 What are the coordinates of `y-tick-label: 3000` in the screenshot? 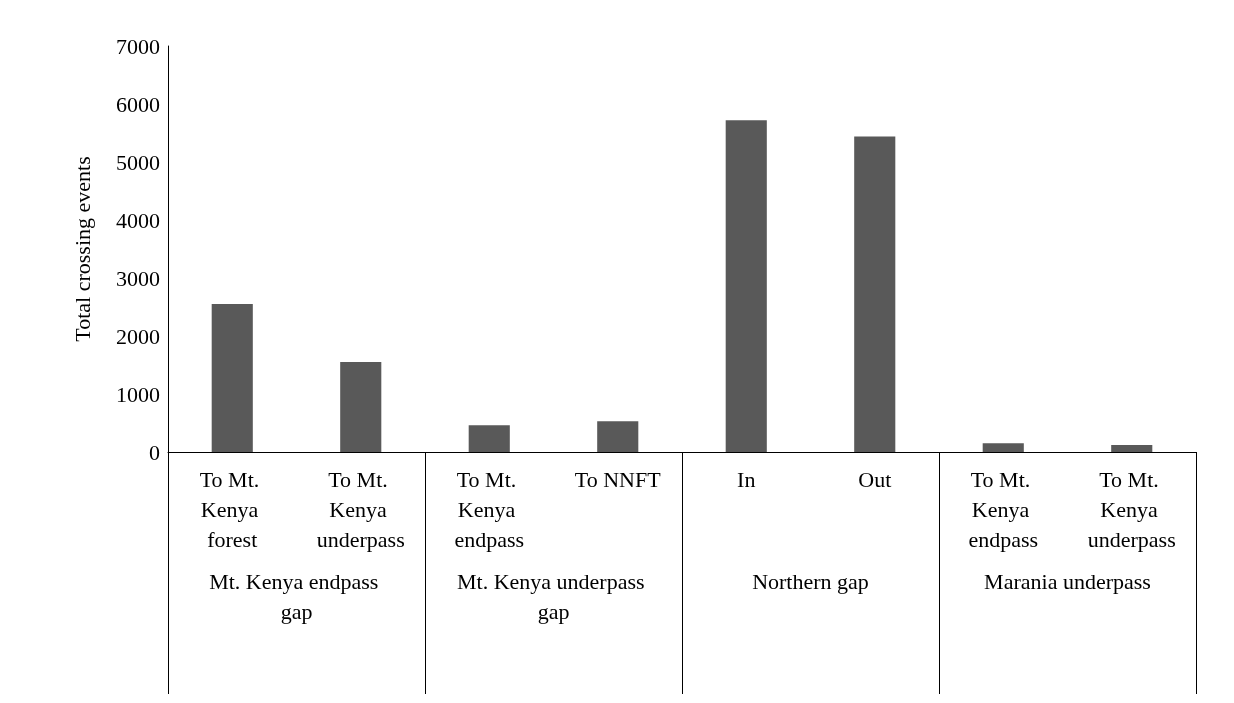 It's located at (138, 278).